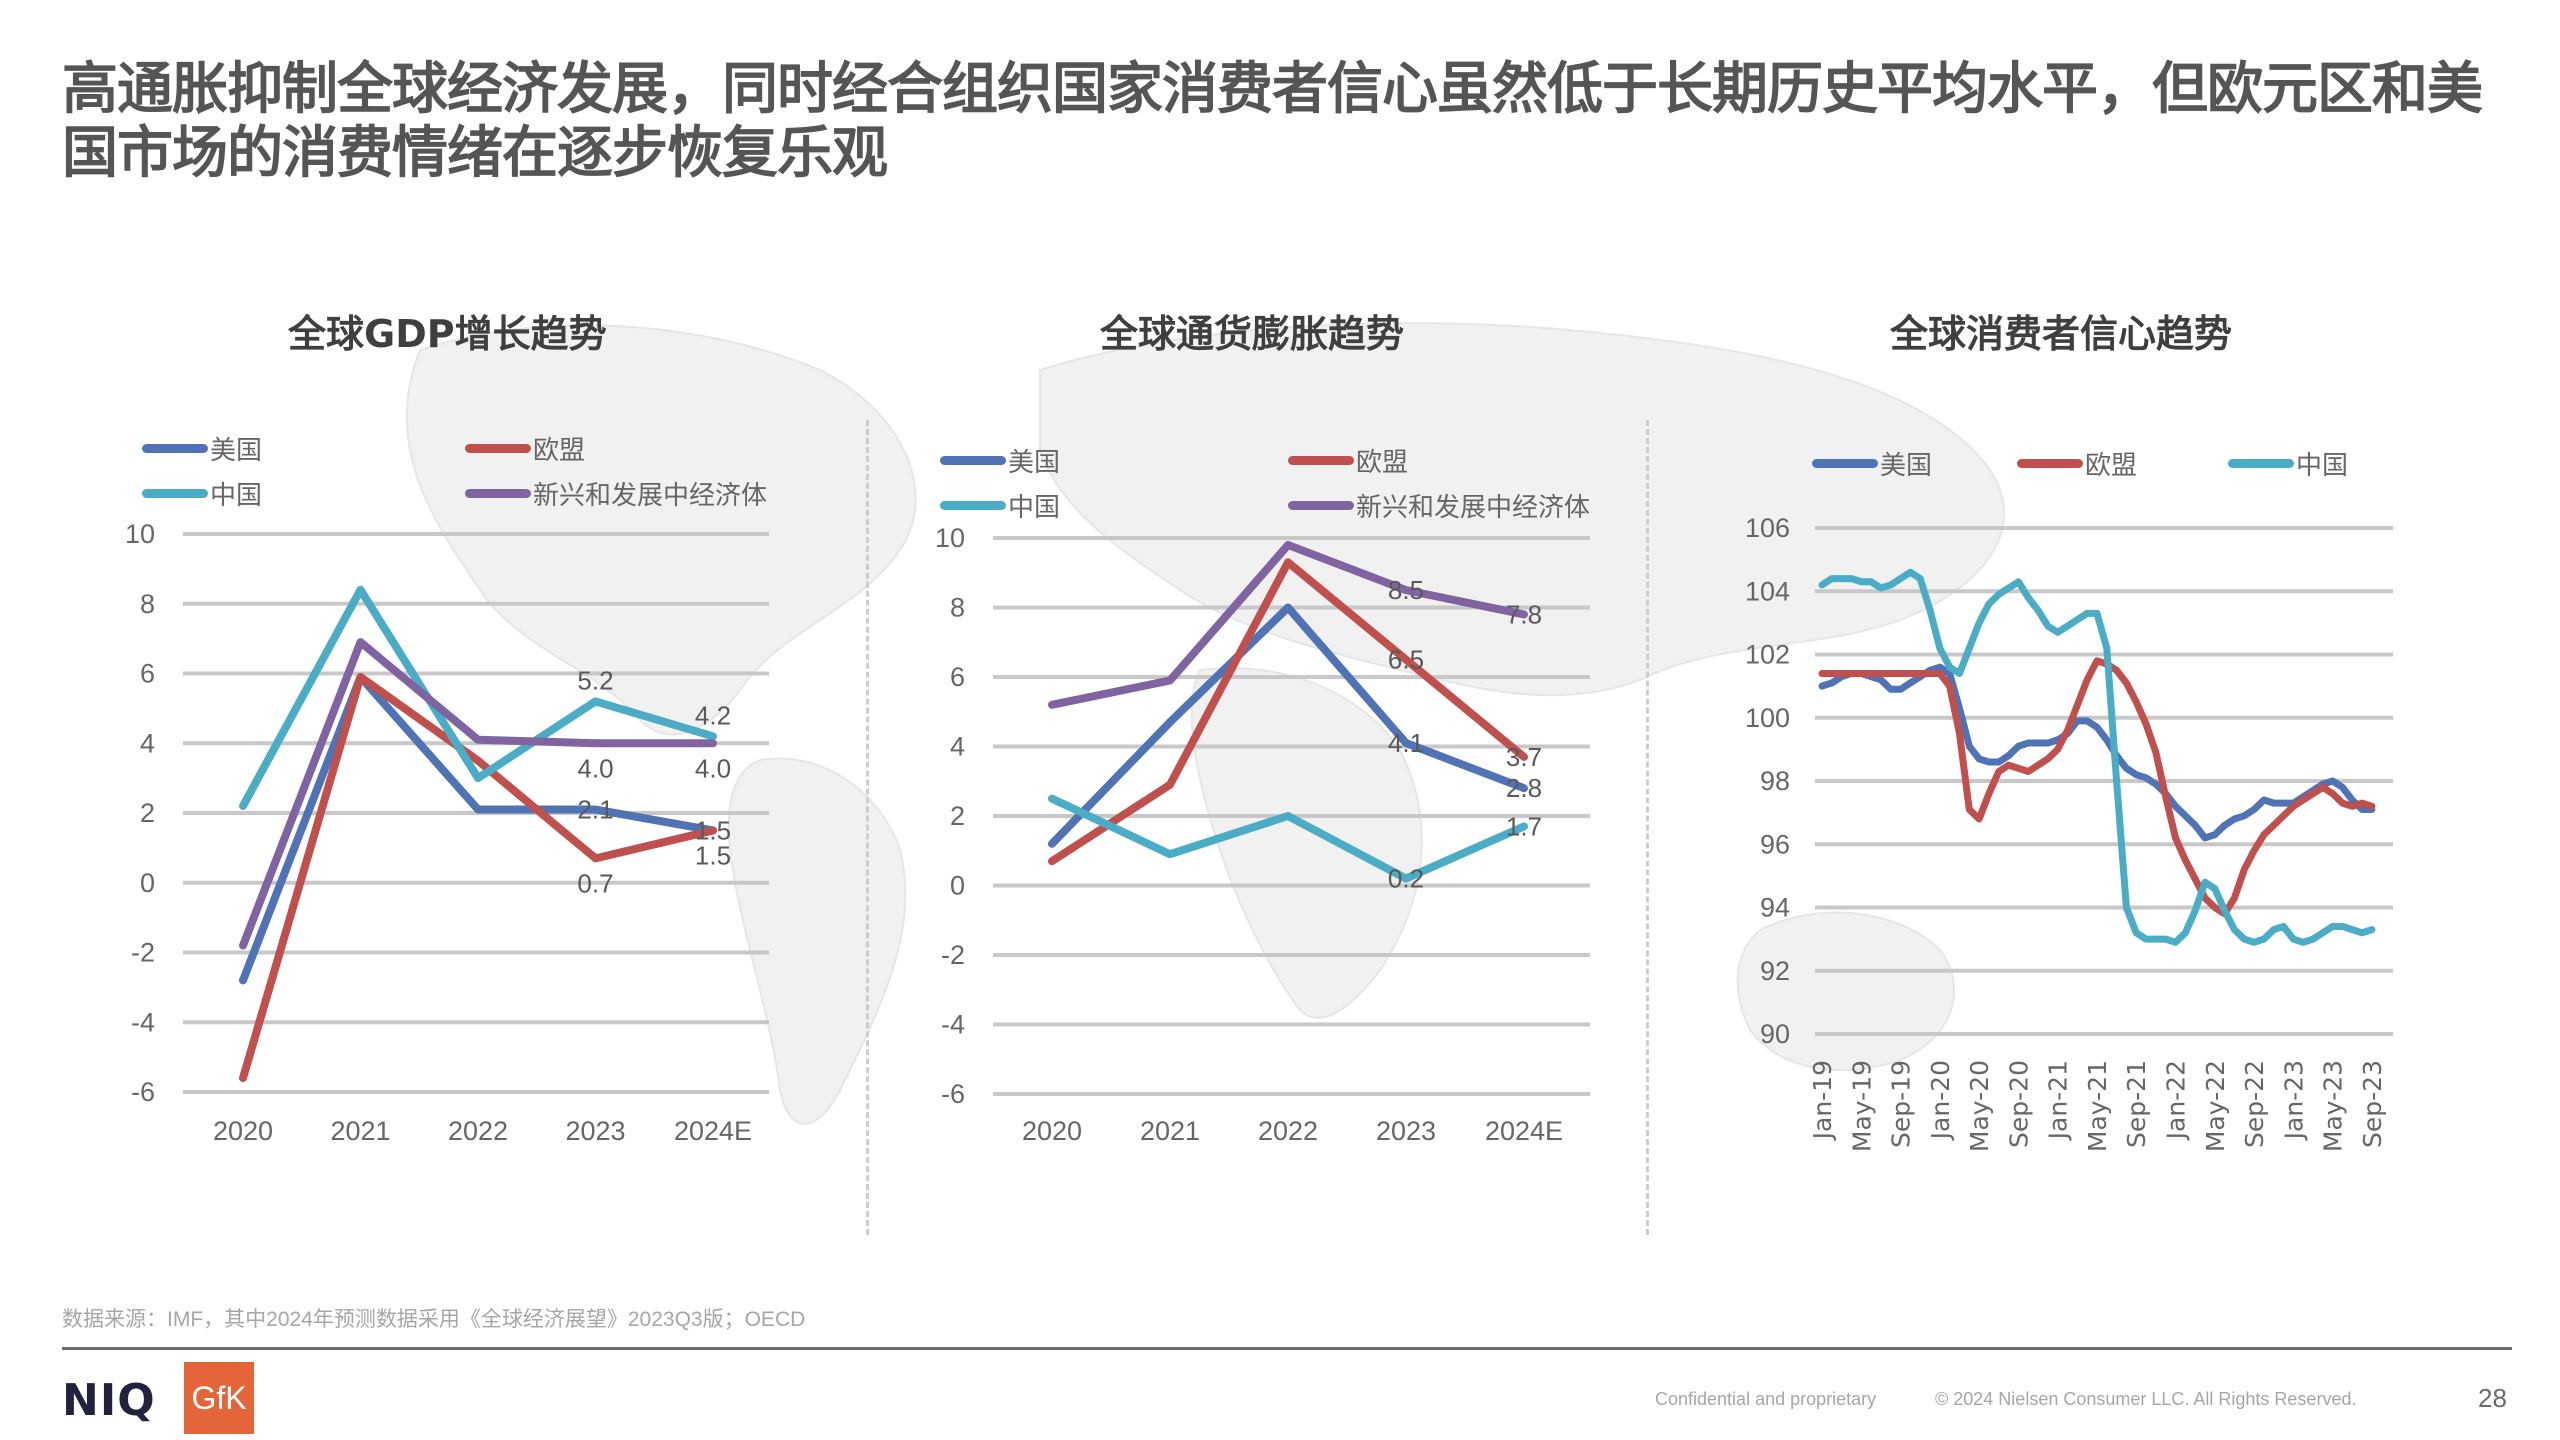 Image resolution: width=2560 pixels, height=1440 pixels. What do you see at coordinates (1846, 991) in the screenshot?
I see `map-australia` at bounding box center [1846, 991].